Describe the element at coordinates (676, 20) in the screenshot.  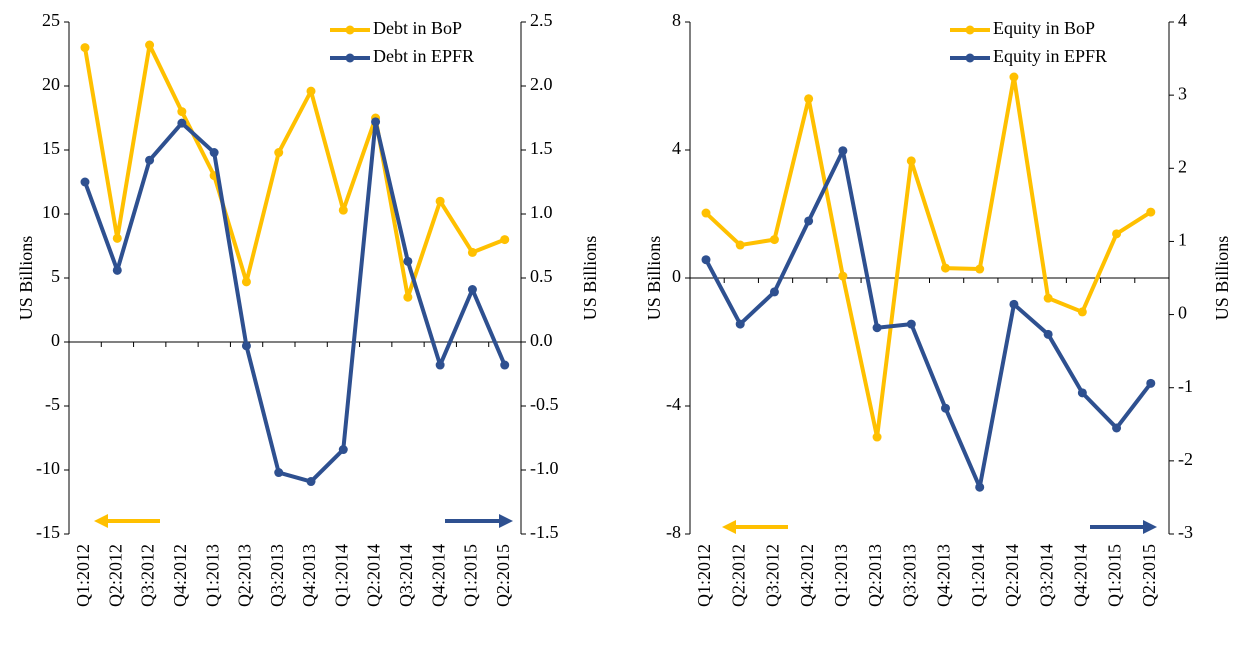
I see `y-tick-label: 8` at that location.